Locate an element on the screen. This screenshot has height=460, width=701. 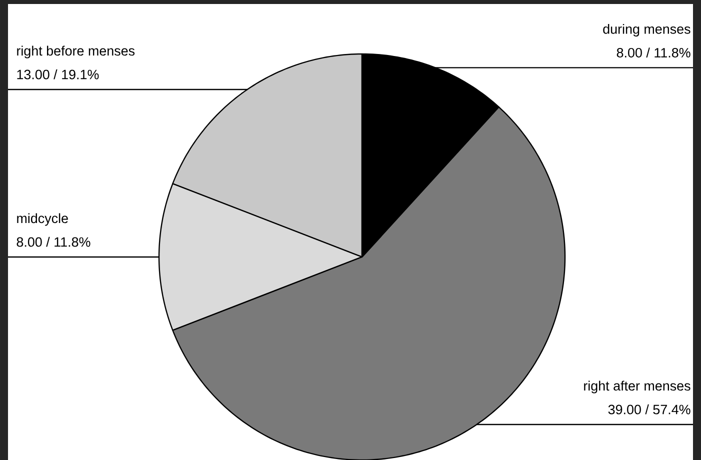
slice-label: during menses is located at coordinates (646, 30).